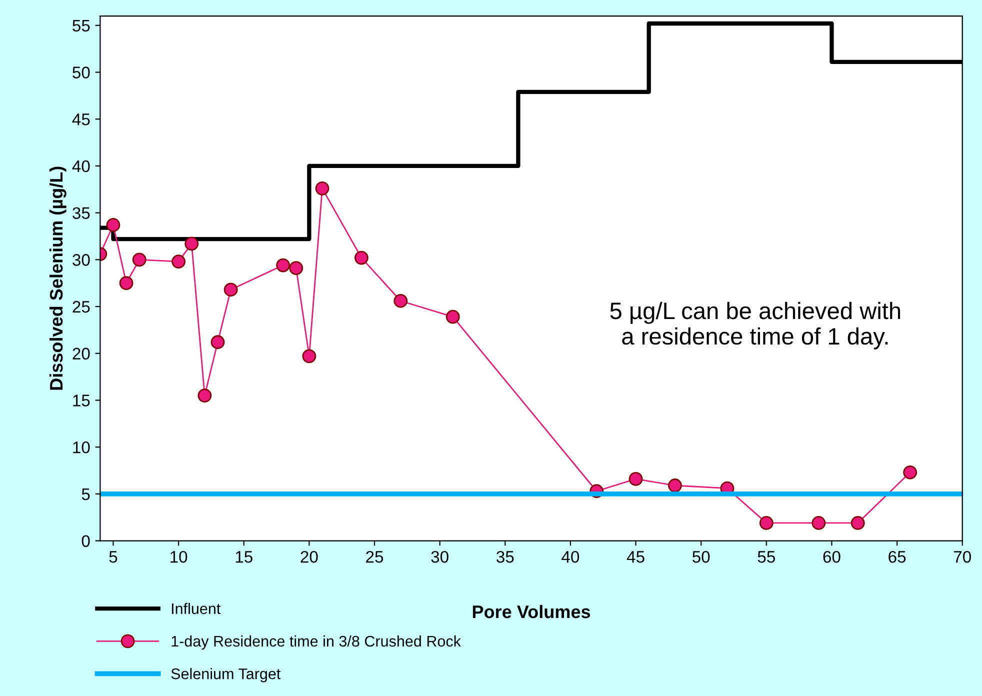 This screenshot has height=696, width=982. What do you see at coordinates (81, 306) in the screenshot?
I see `y-tick-label: 25` at bounding box center [81, 306].